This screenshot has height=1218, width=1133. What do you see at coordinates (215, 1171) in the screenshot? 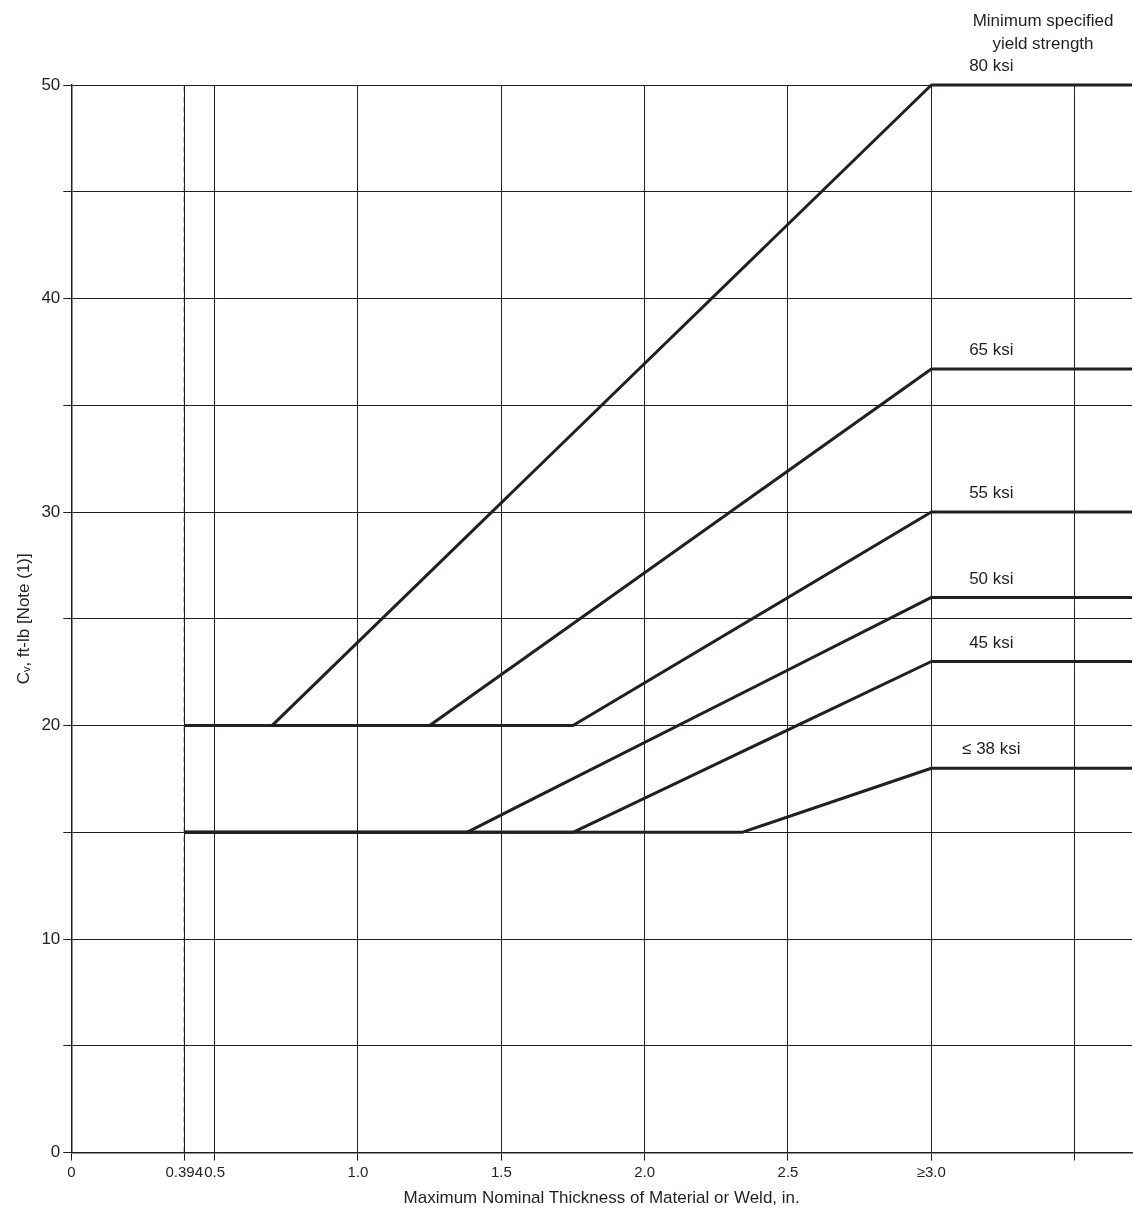
I see `x-tick-label: 0.5` at bounding box center [215, 1171].